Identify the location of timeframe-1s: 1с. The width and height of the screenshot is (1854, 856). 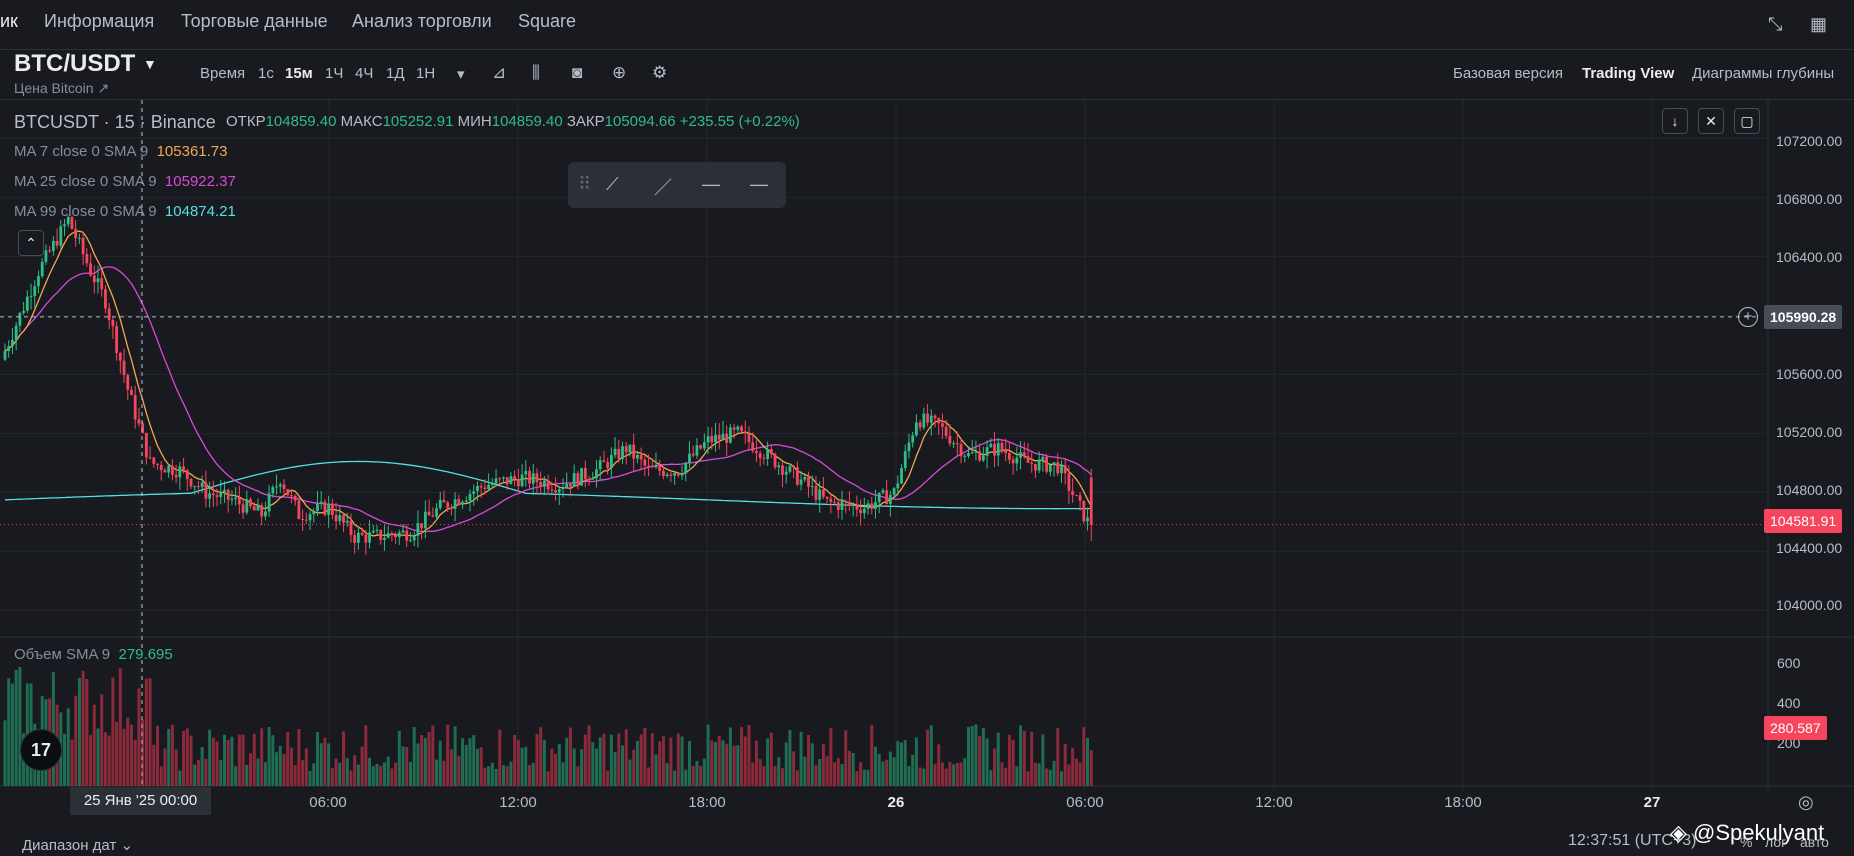
(266, 73).